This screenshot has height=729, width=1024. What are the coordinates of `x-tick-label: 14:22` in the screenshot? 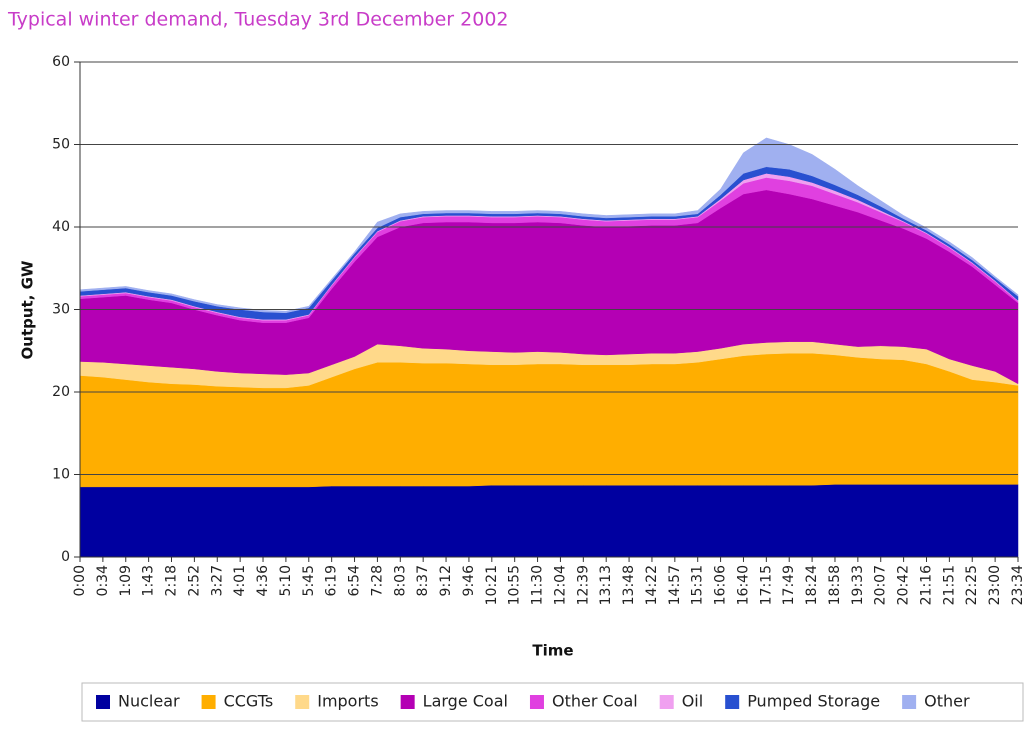 It's located at (652, 585).